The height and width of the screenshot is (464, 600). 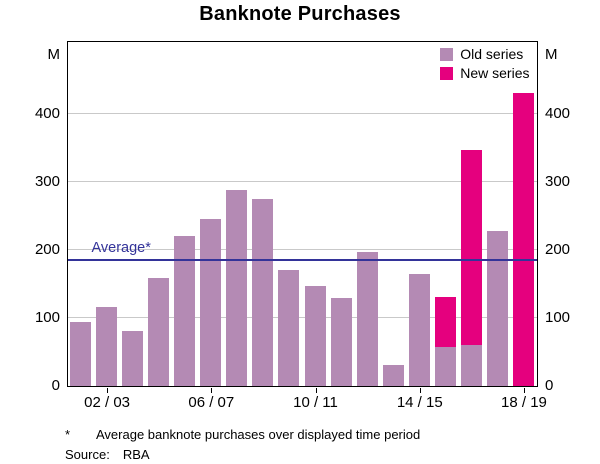 I want to click on legend-label-old-series: Old series, so click(x=492, y=53).